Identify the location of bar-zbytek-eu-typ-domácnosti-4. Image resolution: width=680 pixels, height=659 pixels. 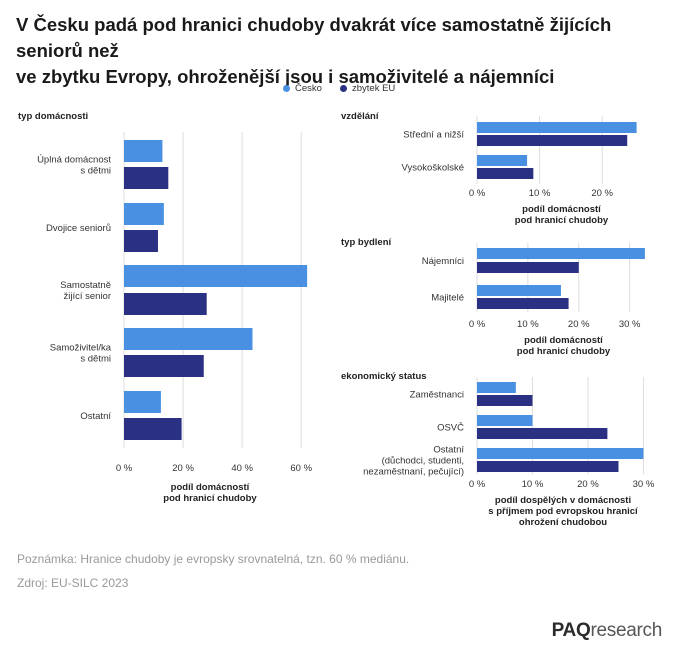
(153, 429).